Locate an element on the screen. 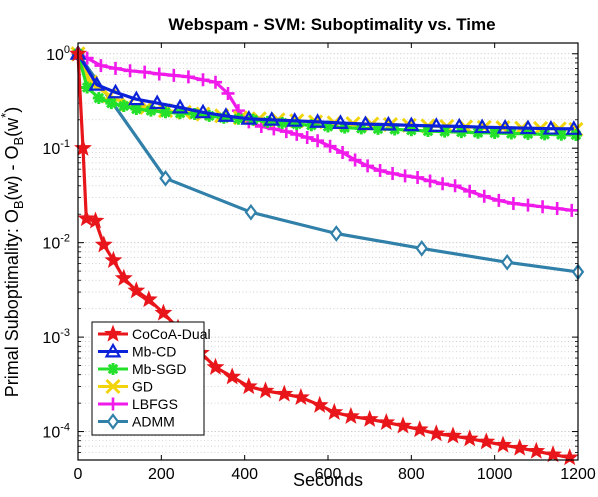  x-tick-label: 600 is located at coordinates (328, 474).